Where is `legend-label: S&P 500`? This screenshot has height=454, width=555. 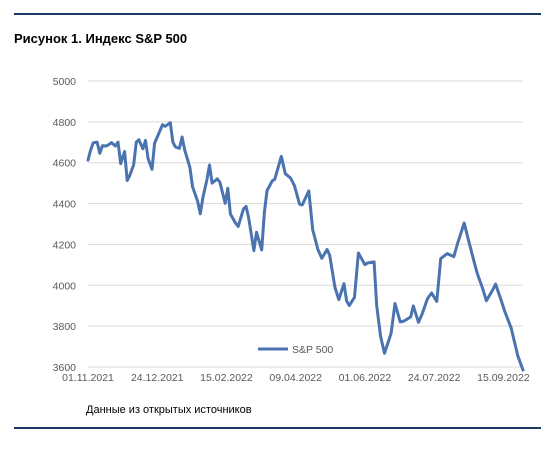 legend-label: S&P 500 is located at coordinates (312, 350).